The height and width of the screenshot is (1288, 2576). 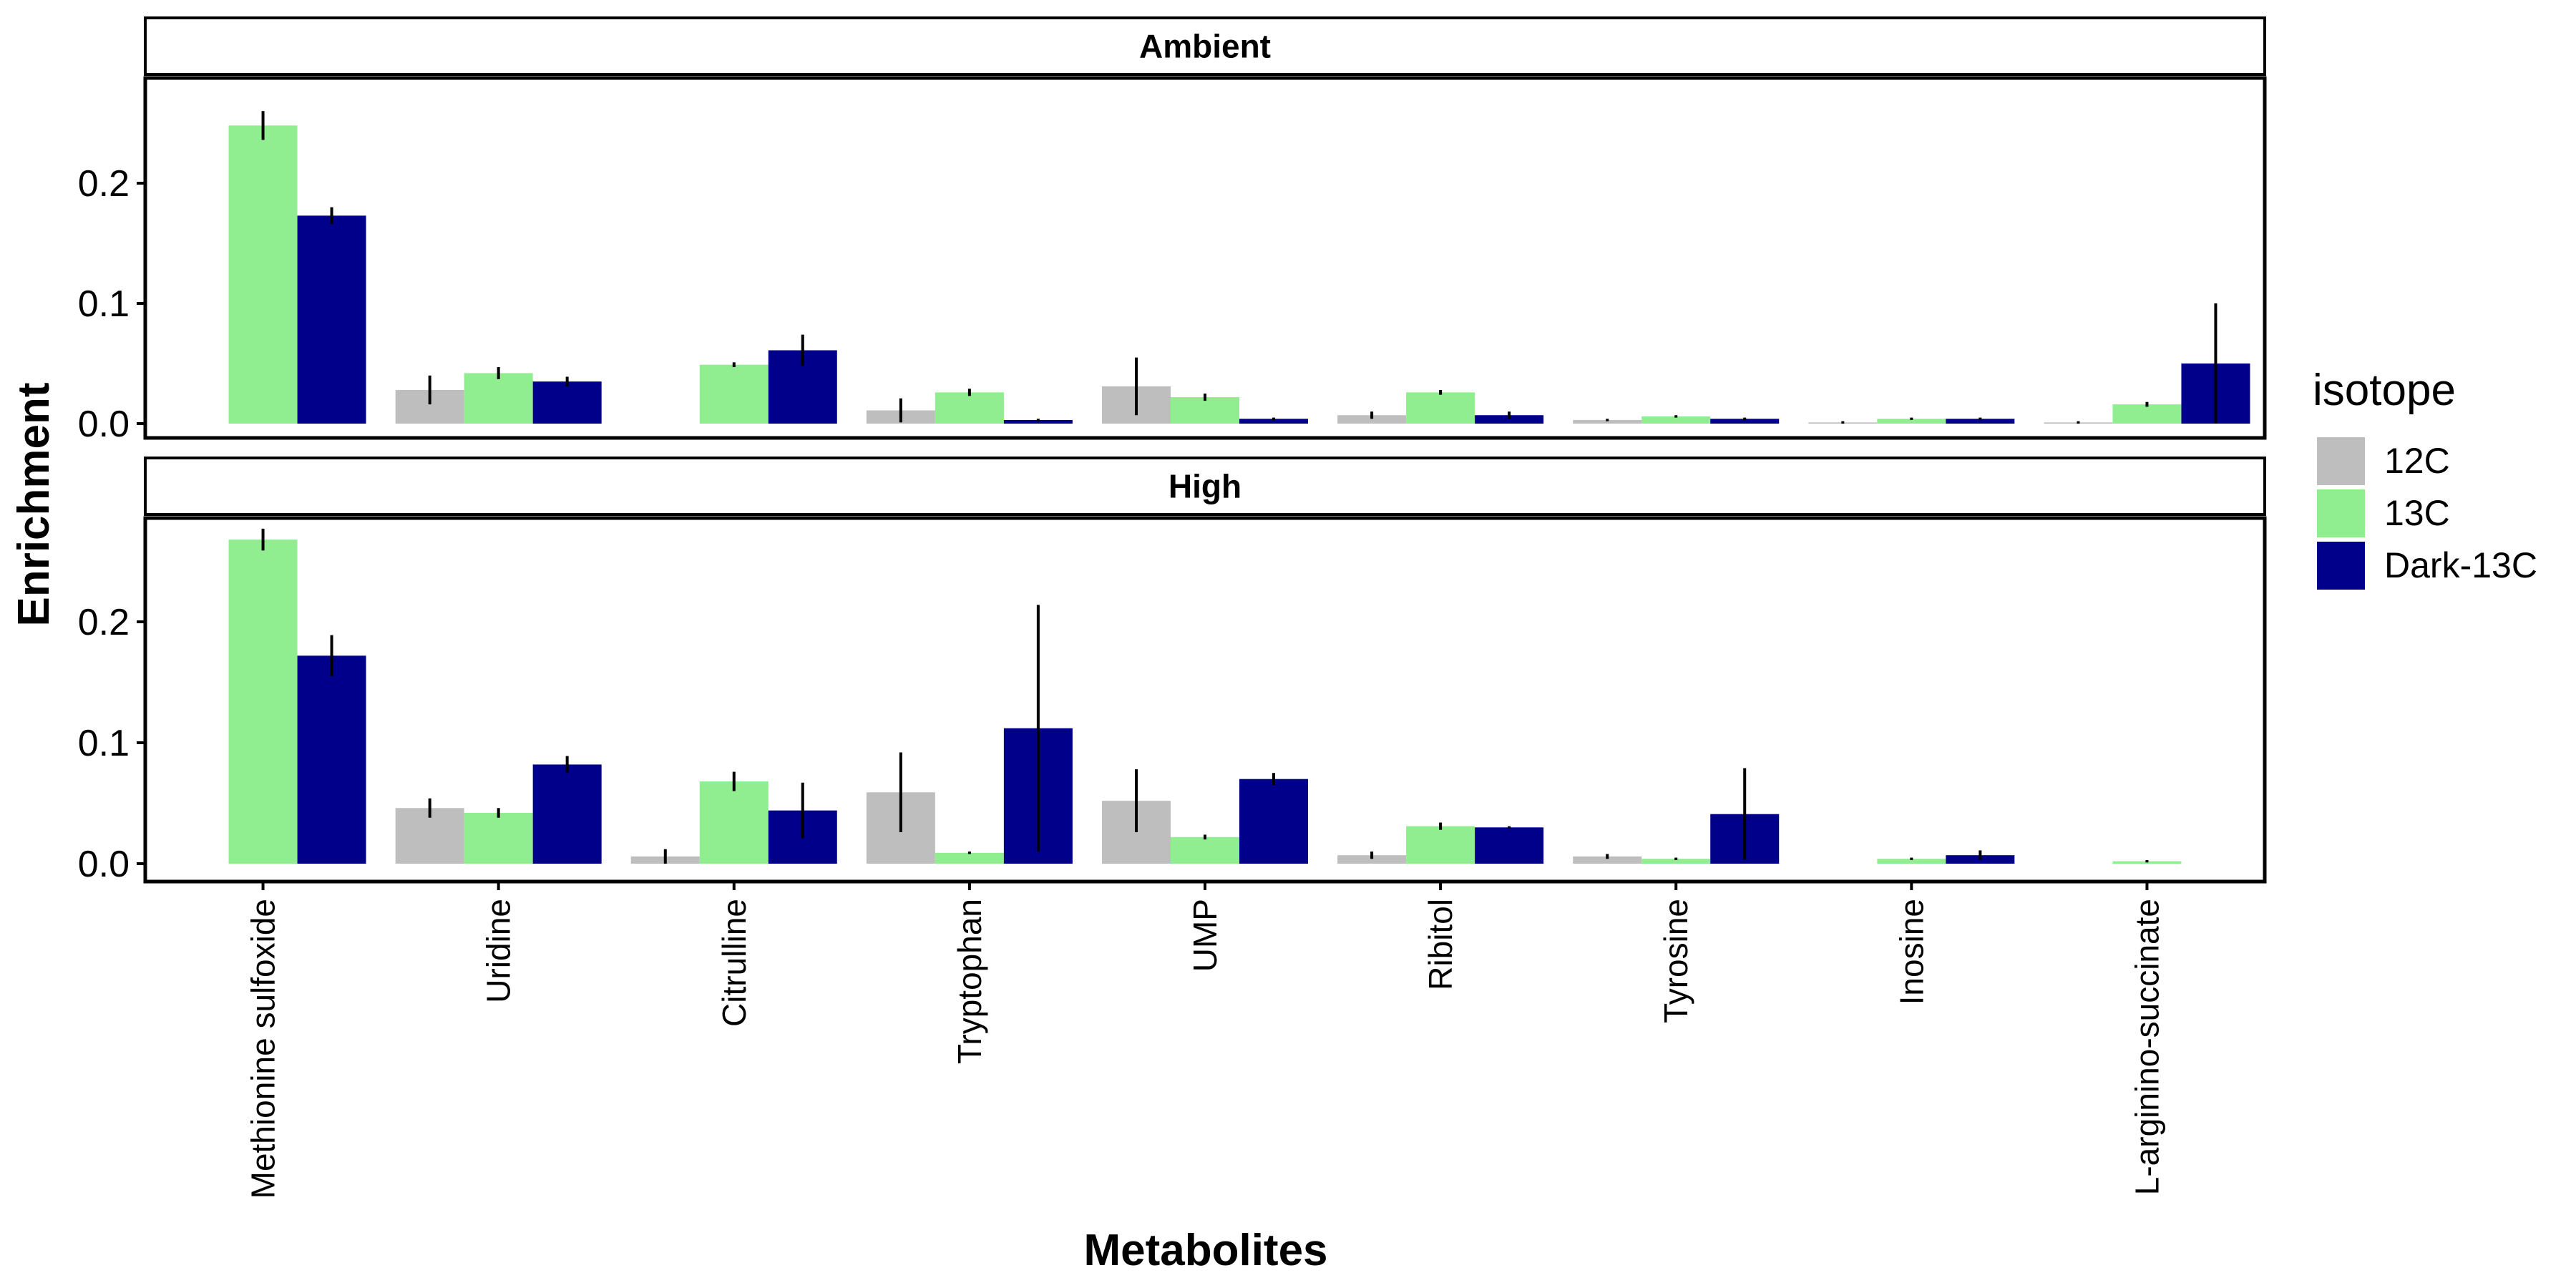 I want to click on legend-swatch-12c, so click(x=2341, y=461).